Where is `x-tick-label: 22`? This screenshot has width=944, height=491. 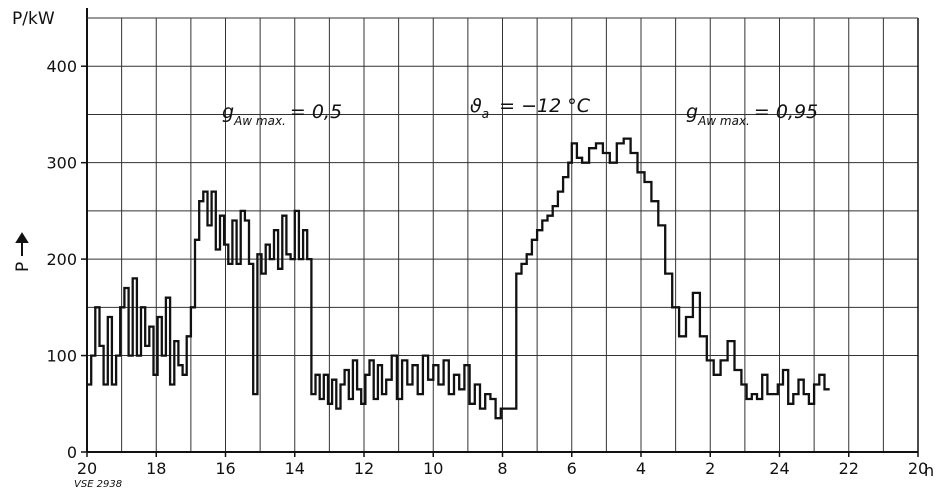
x-tick-label: 22 is located at coordinates (849, 468).